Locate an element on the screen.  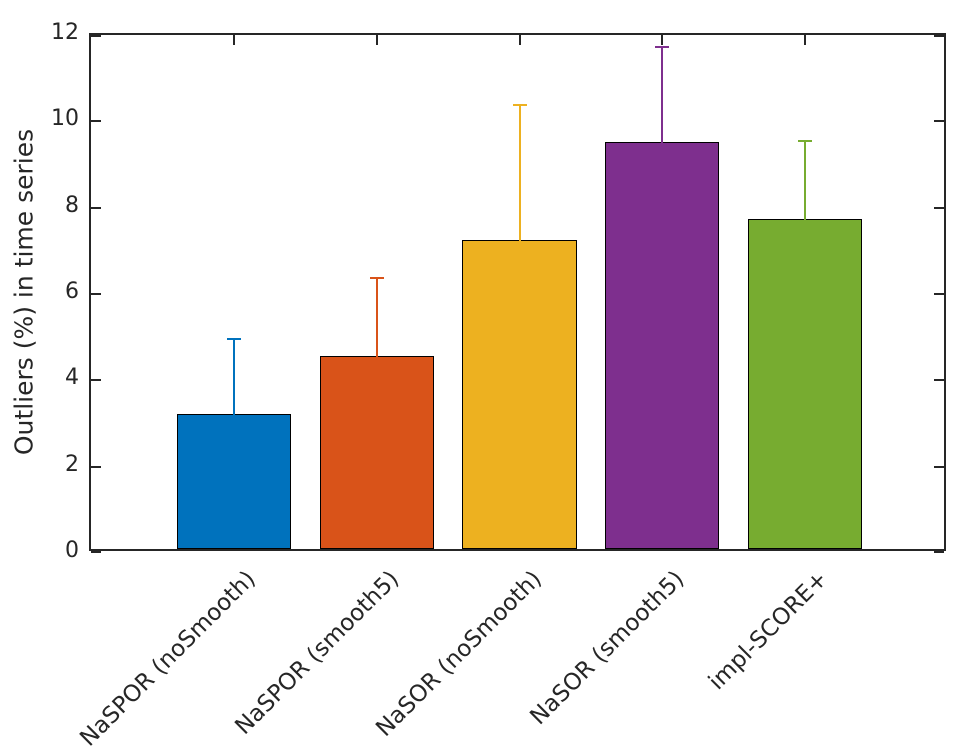
y-tick-label: 2 is located at coordinates (72, 464).